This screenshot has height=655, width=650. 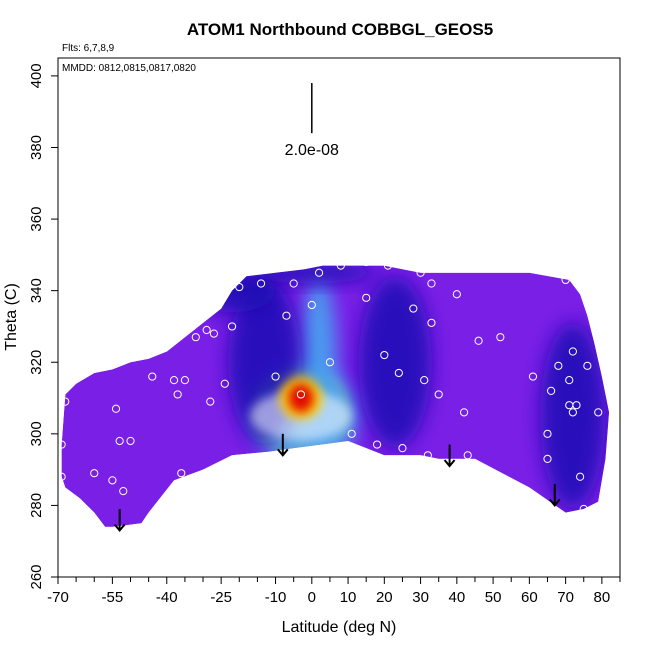 I want to click on dates-note: MMDD: 0812,0815,0817,0820, so click(x=129, y=68).